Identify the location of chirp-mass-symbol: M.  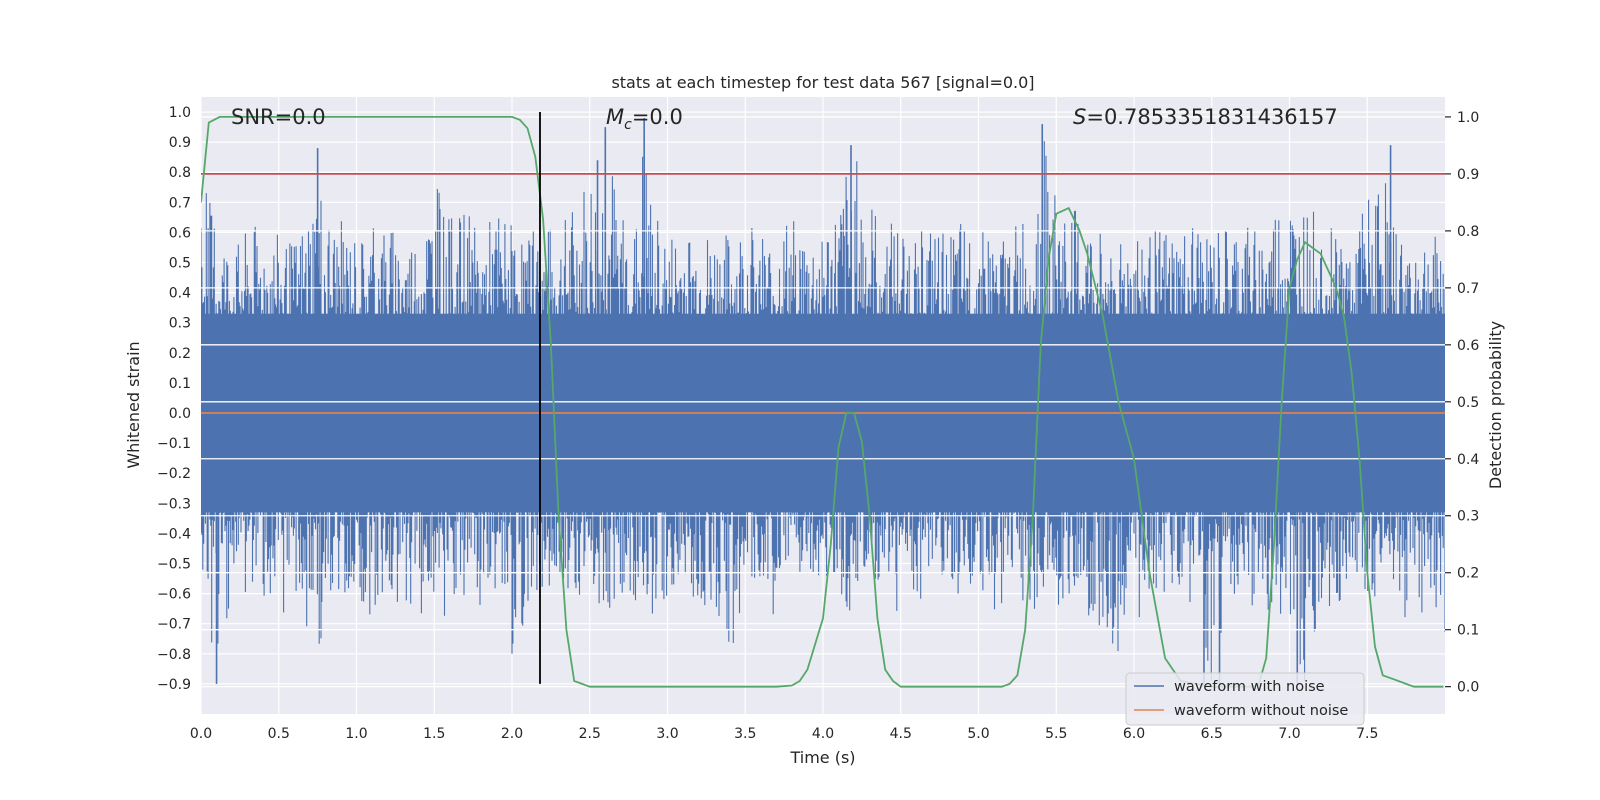
(615, 117).